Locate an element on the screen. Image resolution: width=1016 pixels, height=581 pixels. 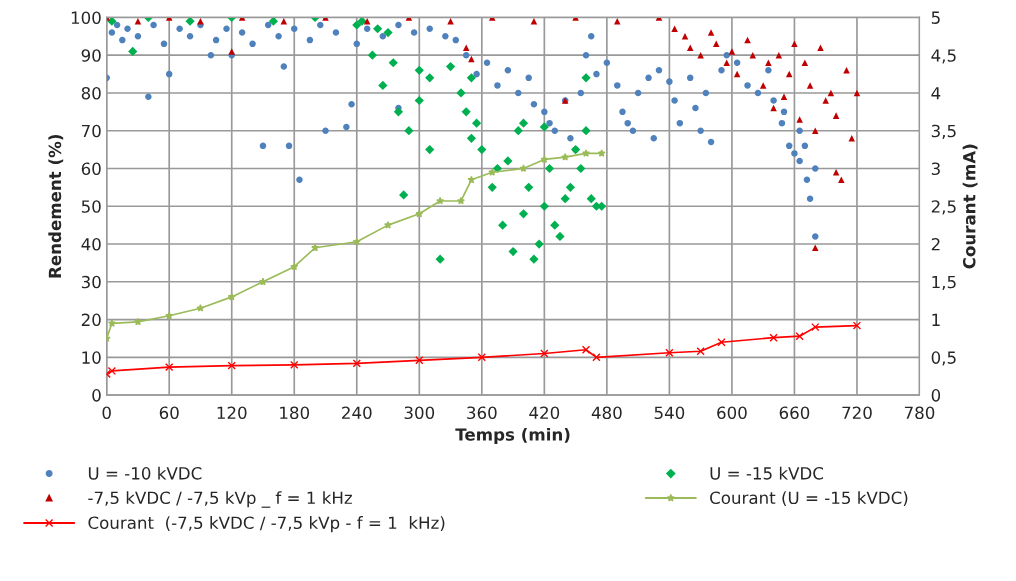
y2-tick-label: 3 is located at coordinates (935, 169).